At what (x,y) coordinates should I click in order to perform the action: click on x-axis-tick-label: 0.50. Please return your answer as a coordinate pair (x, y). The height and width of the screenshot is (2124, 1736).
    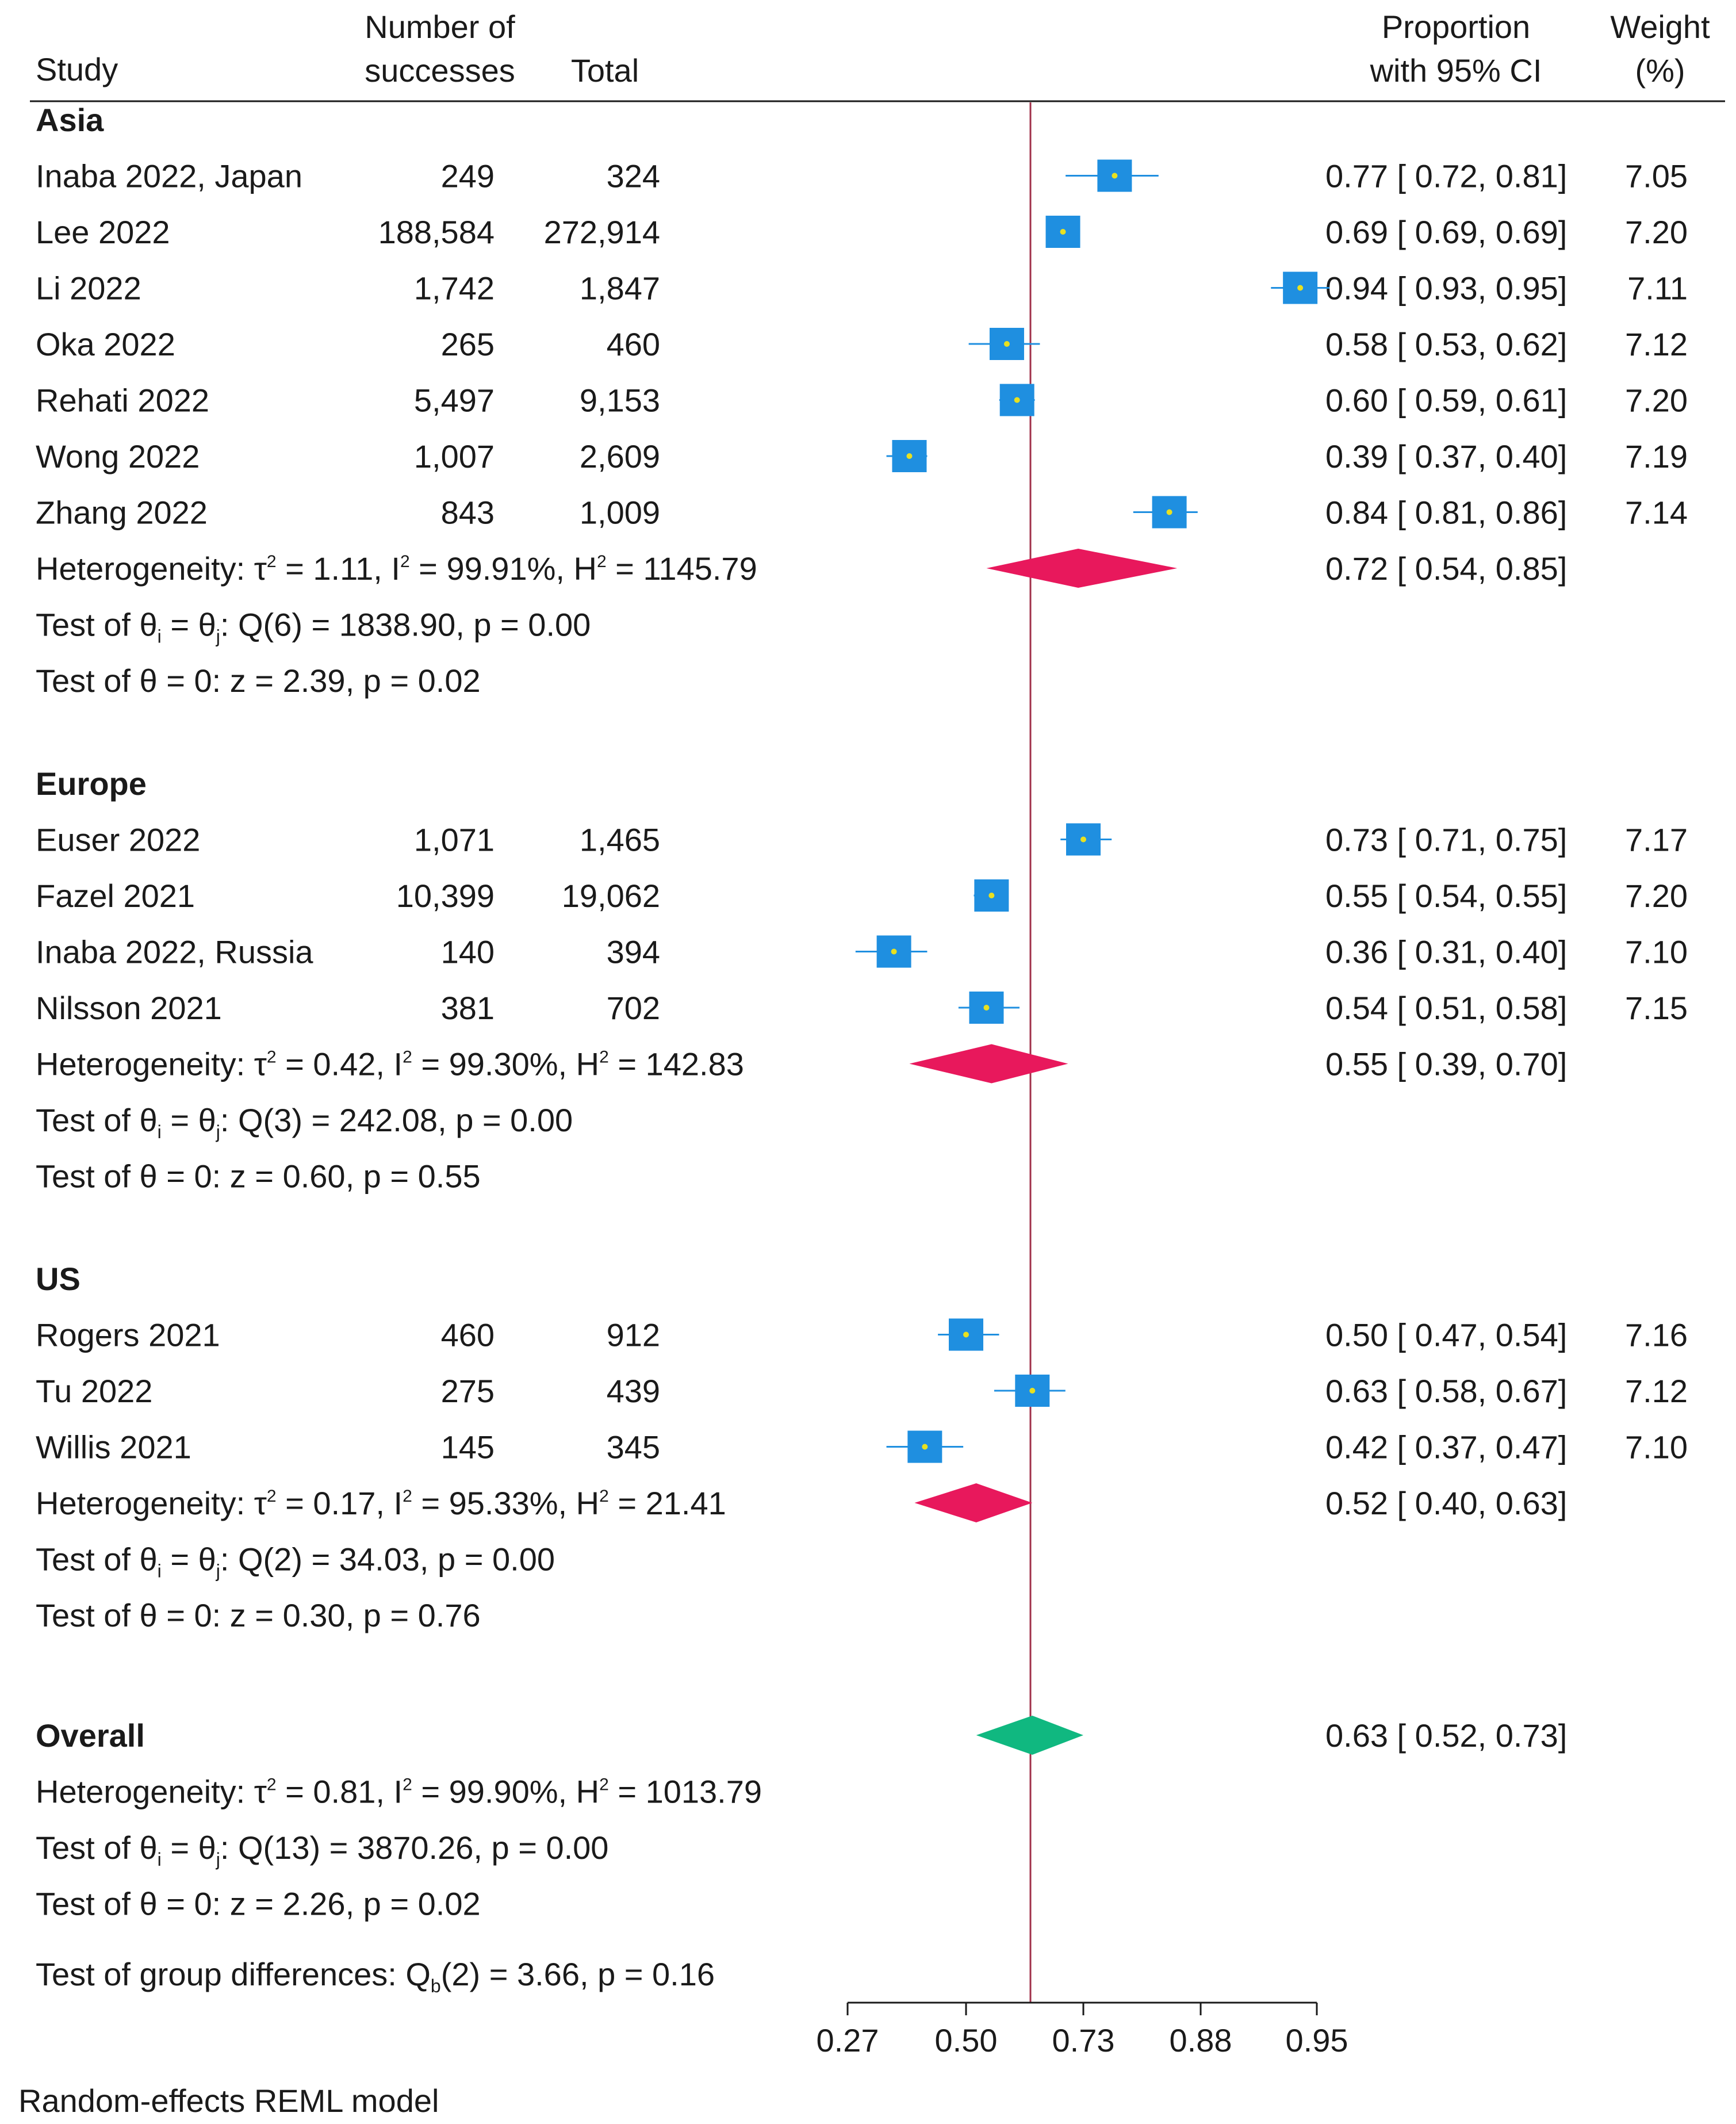
    Looking at the image, I should click on (967, 2040).